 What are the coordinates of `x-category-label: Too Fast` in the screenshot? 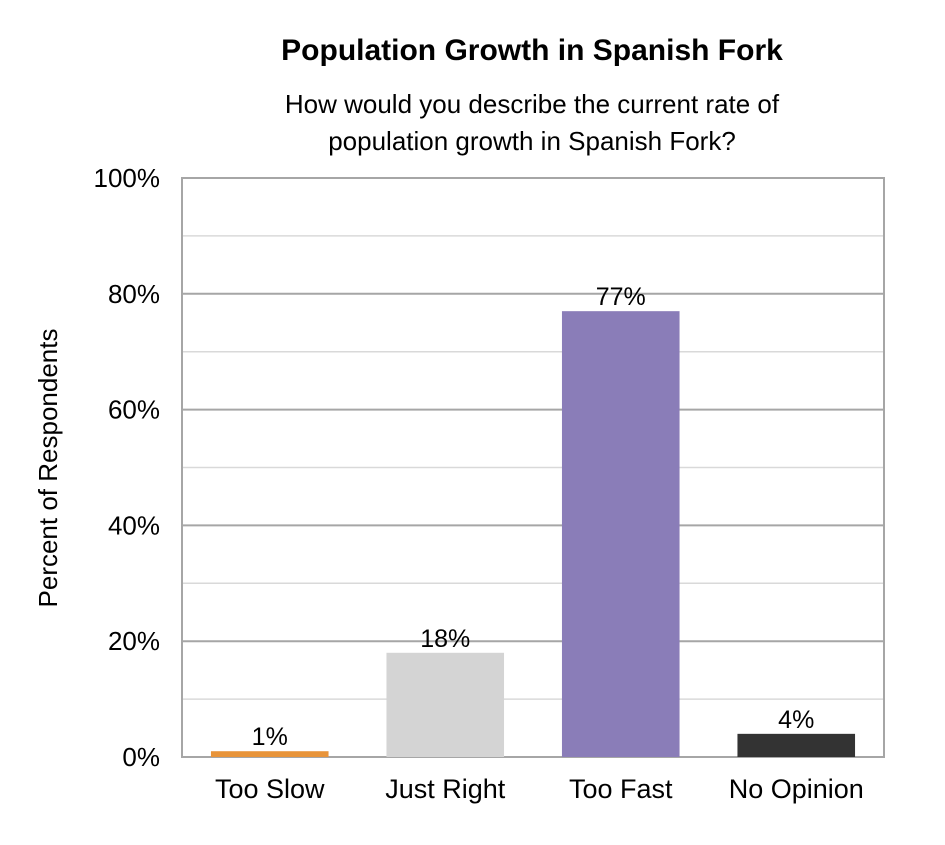 It's located at (621, 789).